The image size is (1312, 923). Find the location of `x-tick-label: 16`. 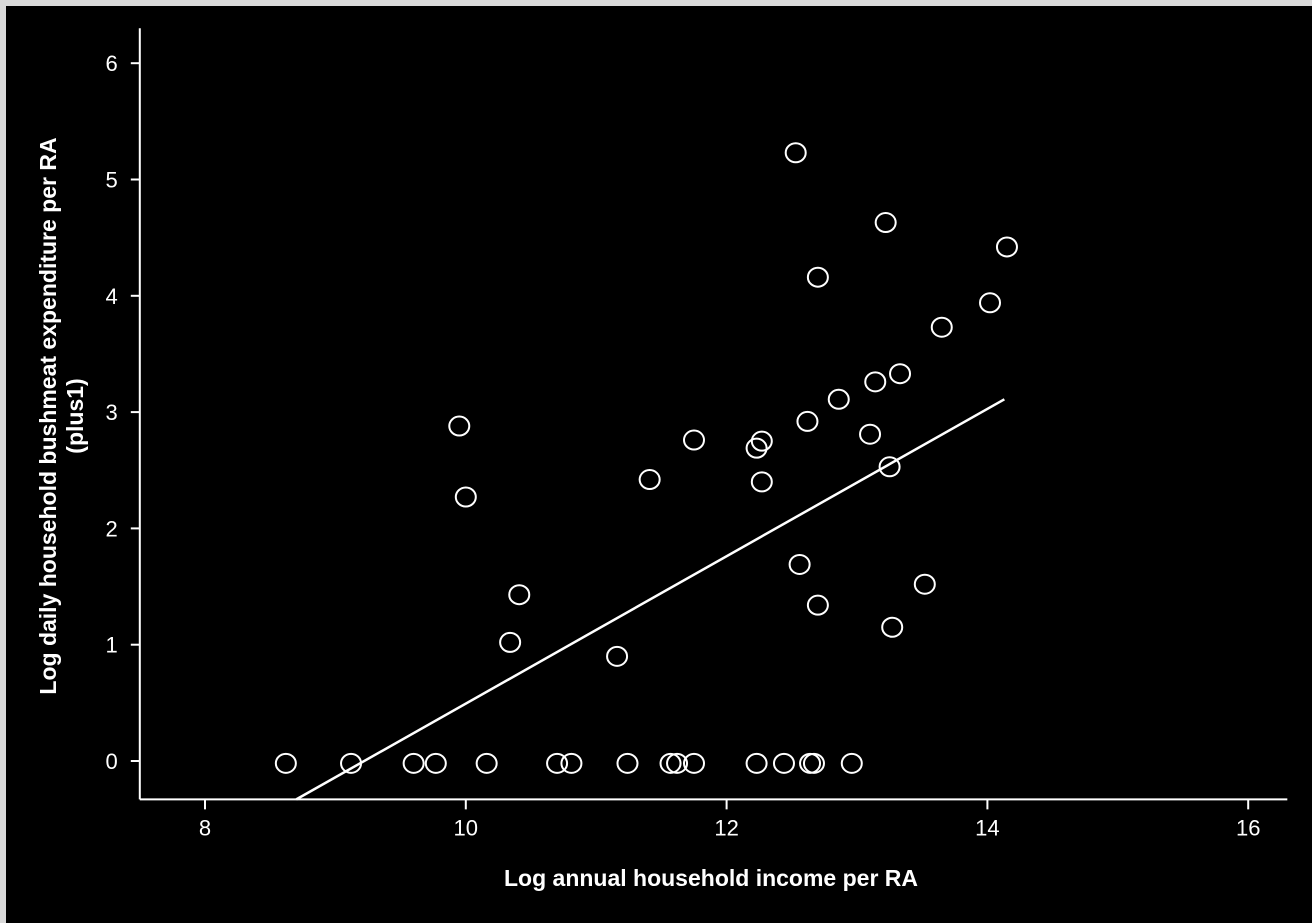

x-tick-label: 16 is located at coordinates (1248, 827).